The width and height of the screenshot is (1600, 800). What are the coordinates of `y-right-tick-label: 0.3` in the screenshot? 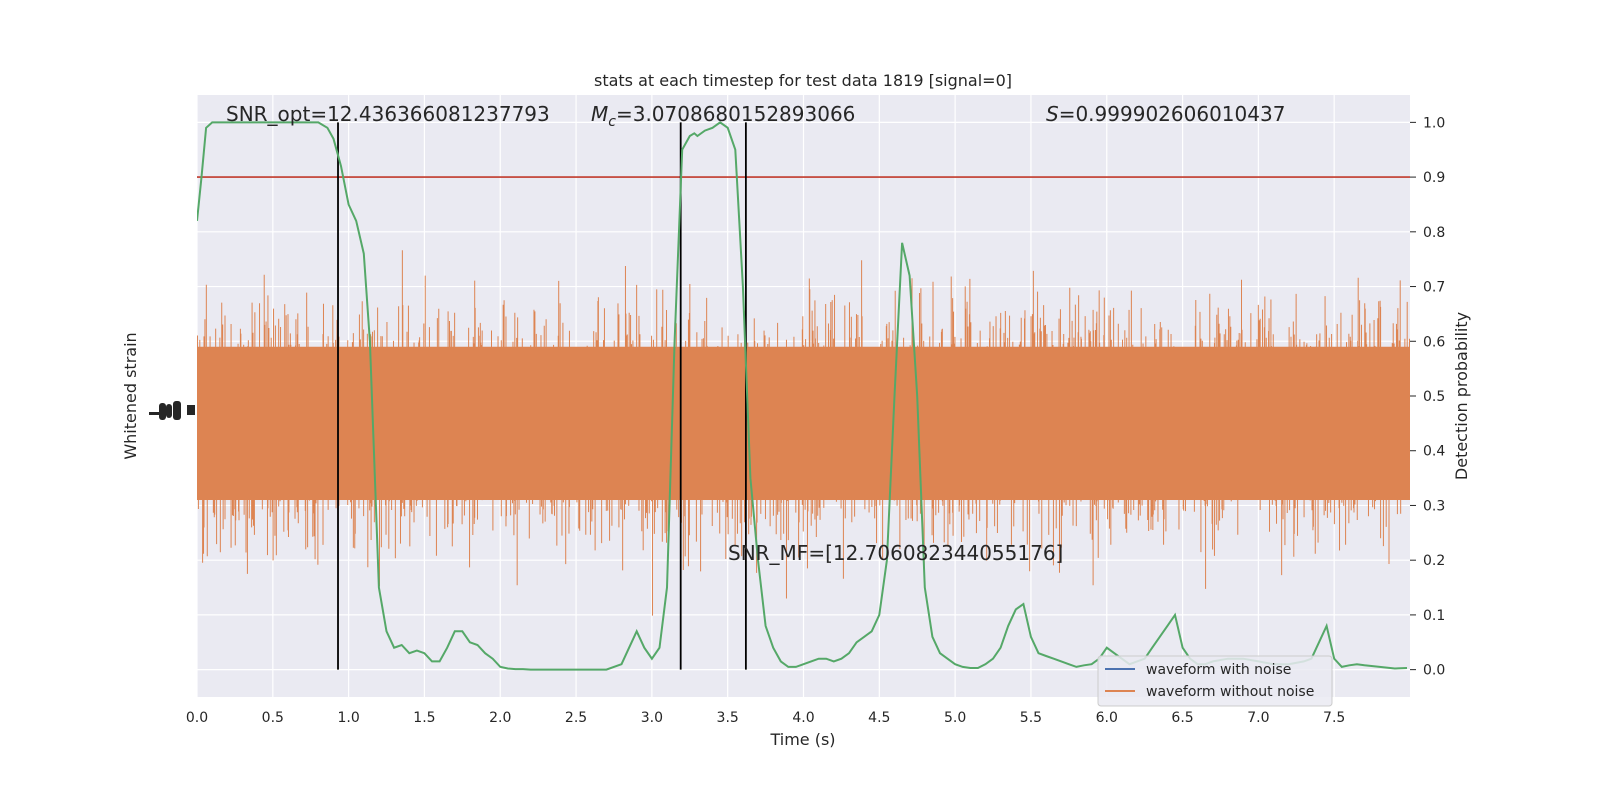 It's located at (1434, 506).